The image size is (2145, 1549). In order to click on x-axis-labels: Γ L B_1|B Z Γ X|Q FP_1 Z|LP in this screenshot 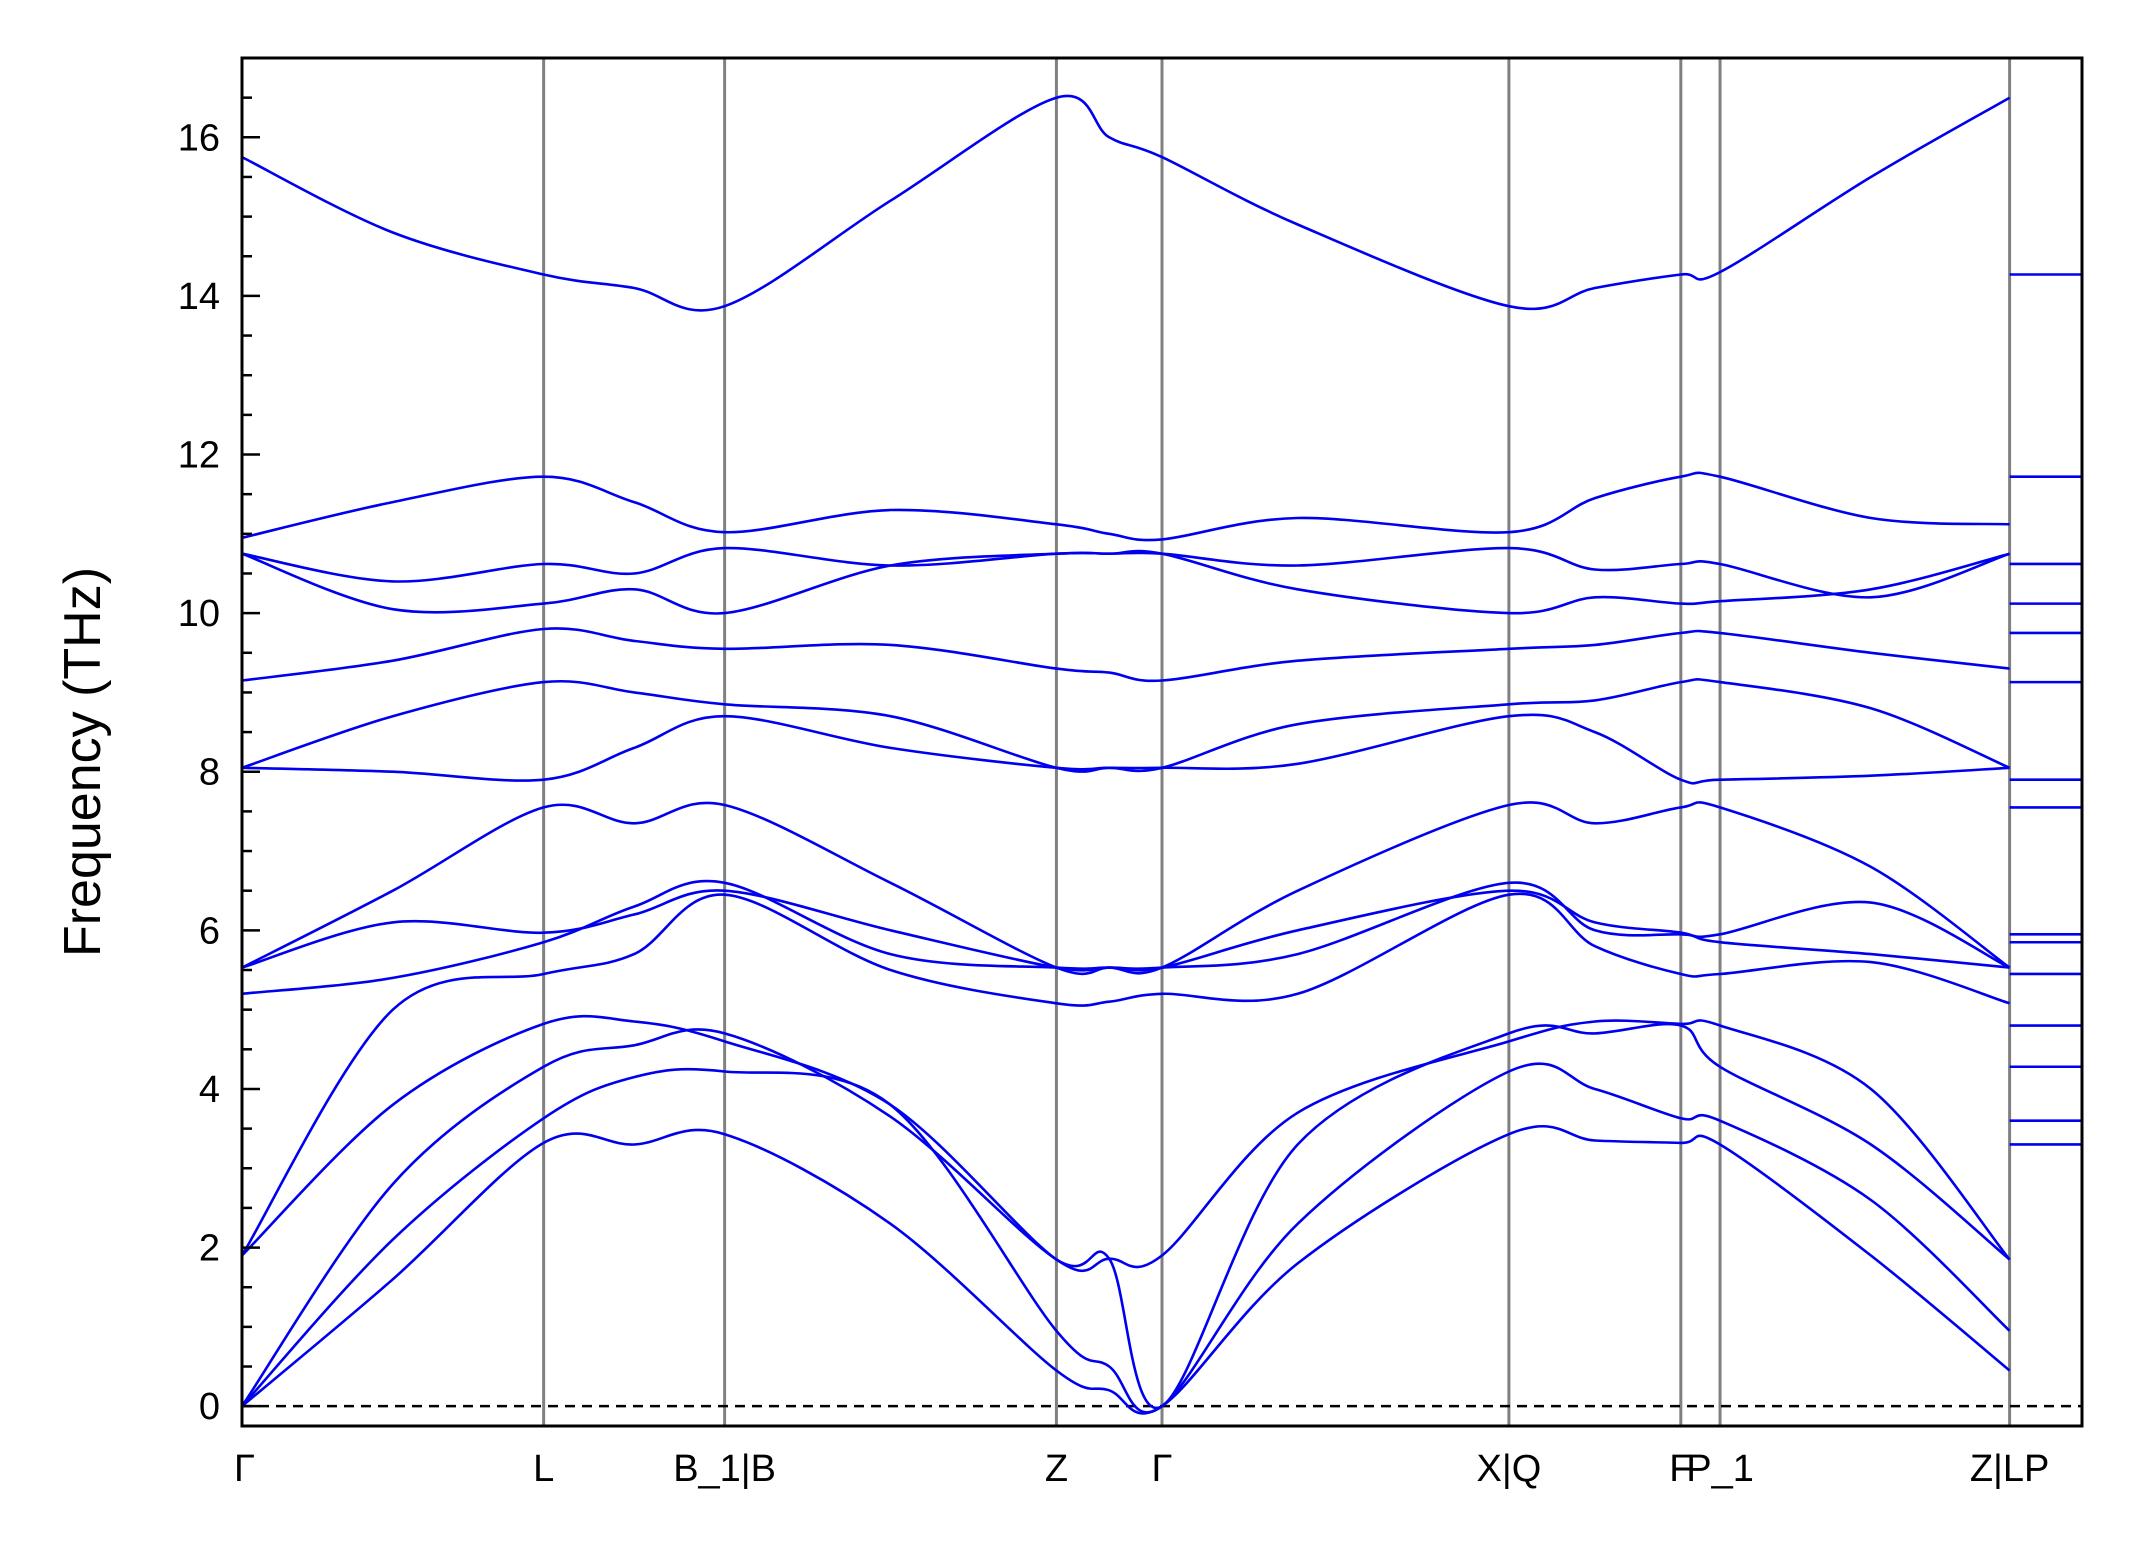, I will do `click(1141, 1469)`.